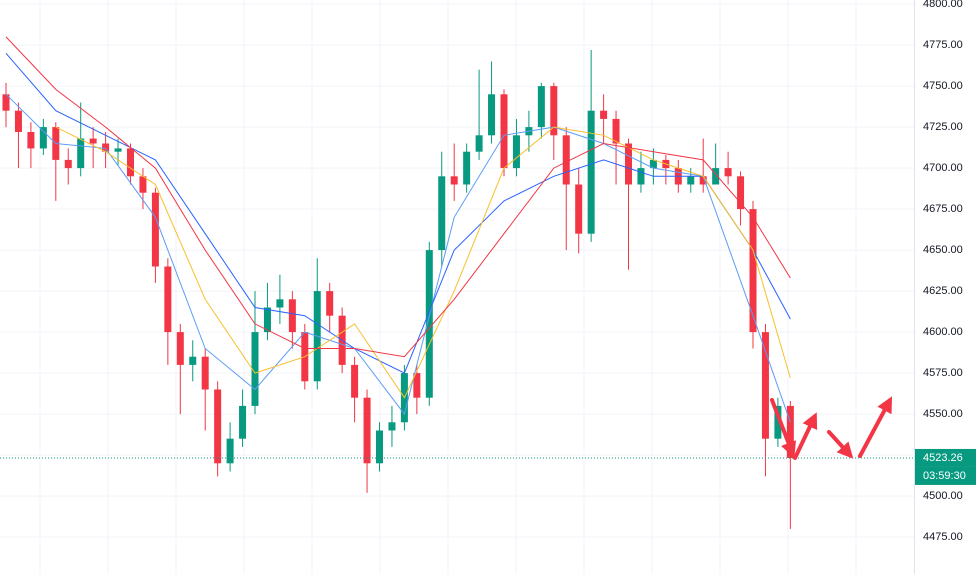 This screenshot has height=574, width=976. Describe the element at coordinates (943, 168) in the screenshot. I see `y-tick-label: 4700.00` at that location.